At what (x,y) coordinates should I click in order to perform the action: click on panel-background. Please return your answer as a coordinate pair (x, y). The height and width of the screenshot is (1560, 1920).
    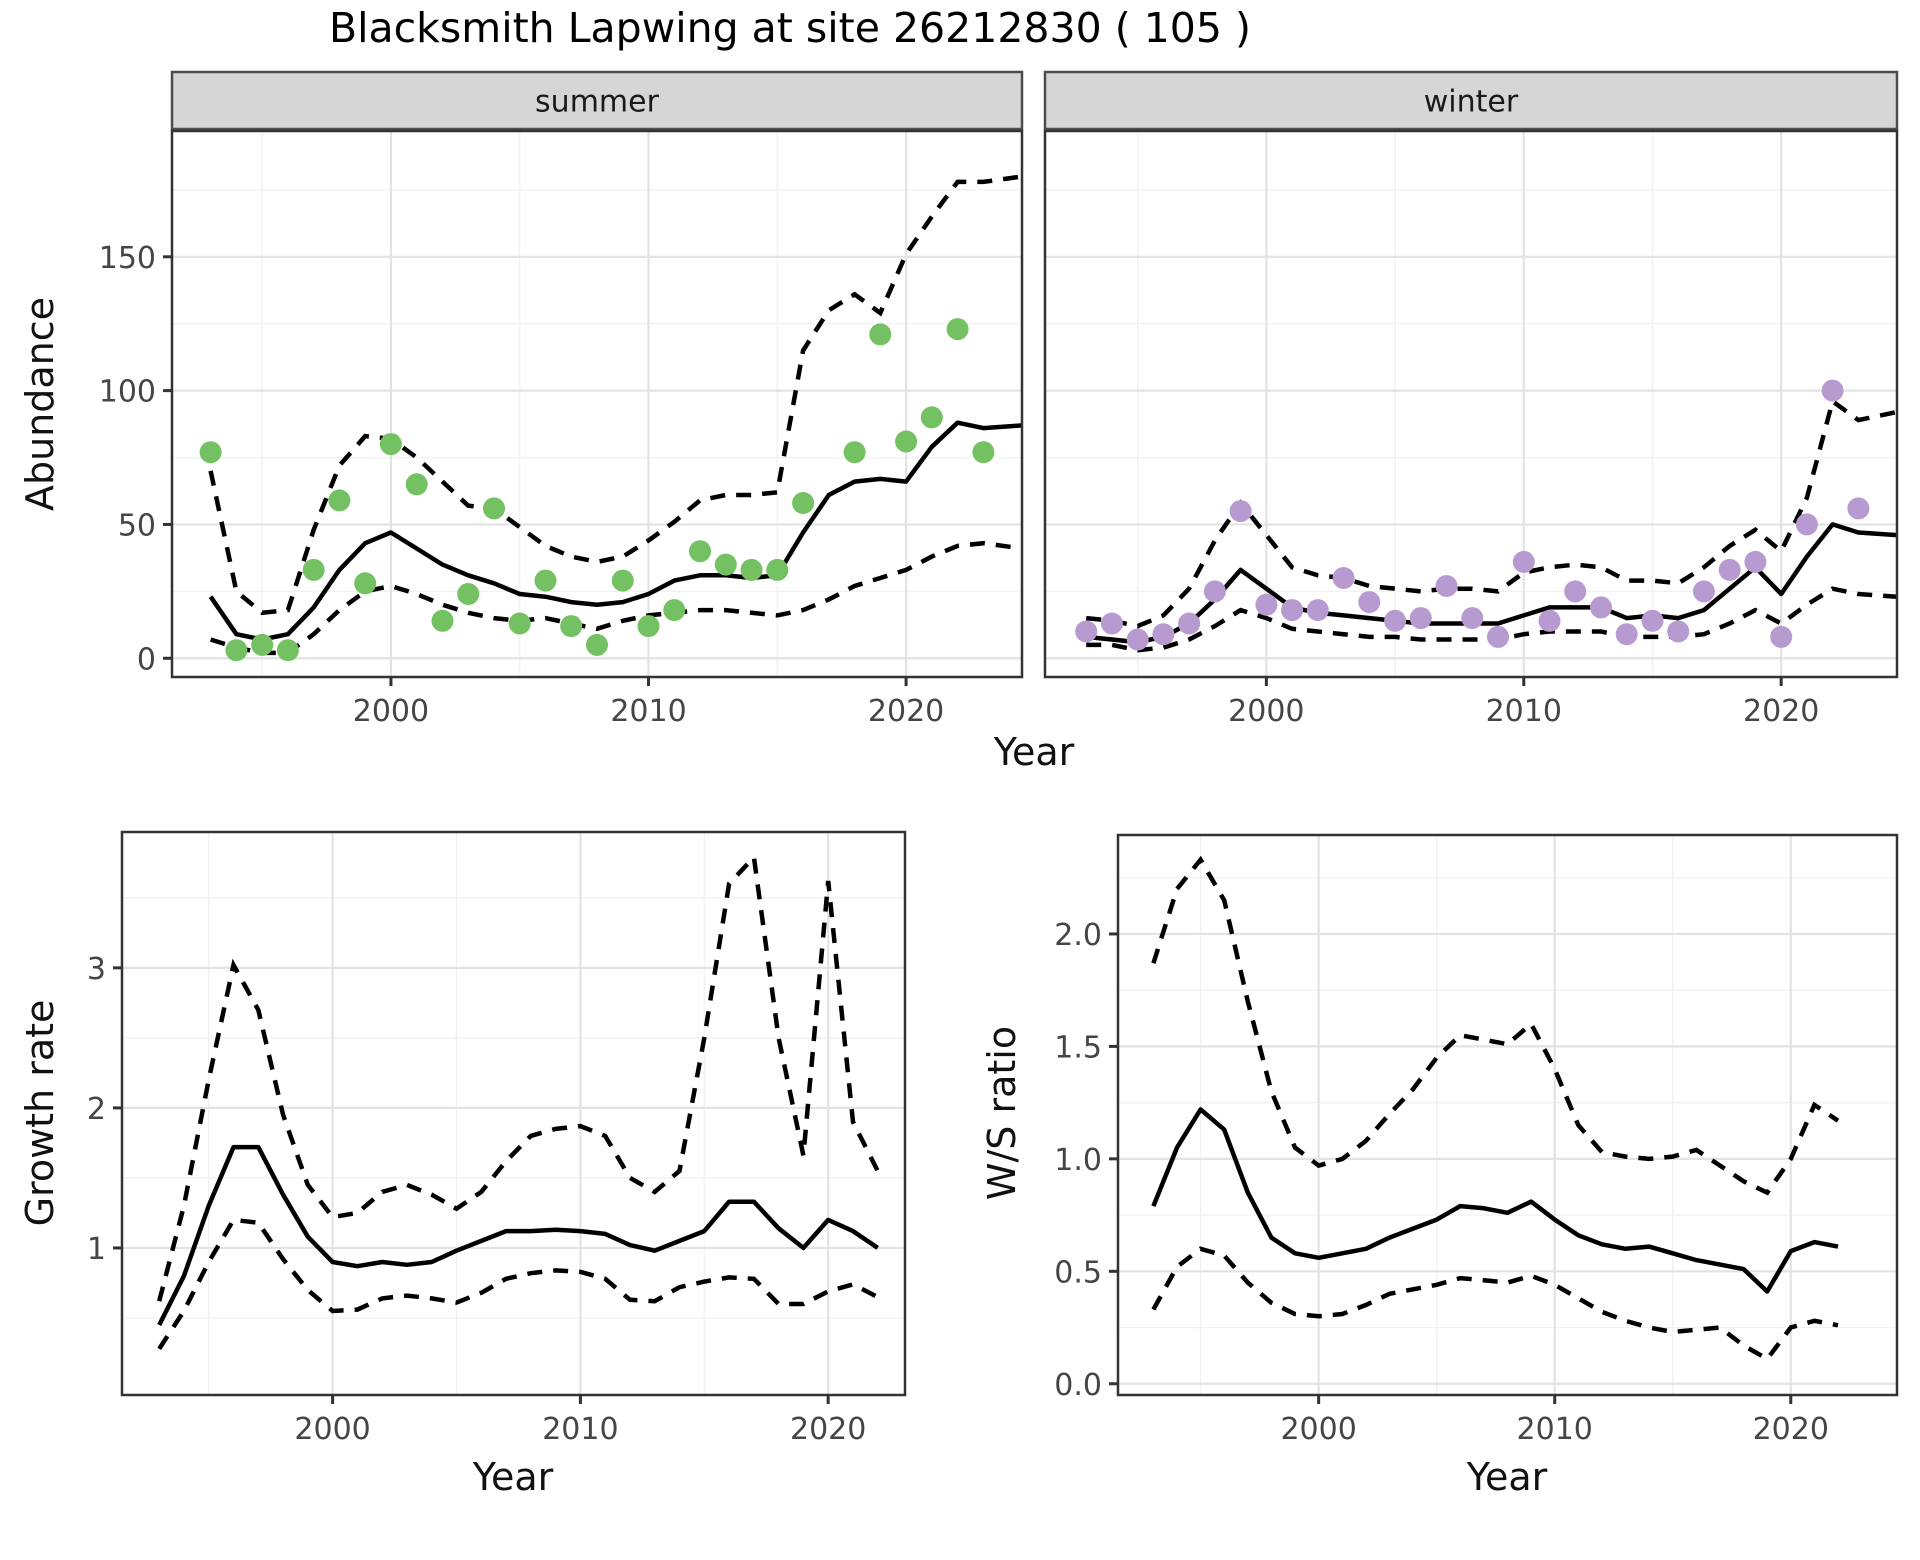
    Looking at the image, I should click on (1507, 1115).